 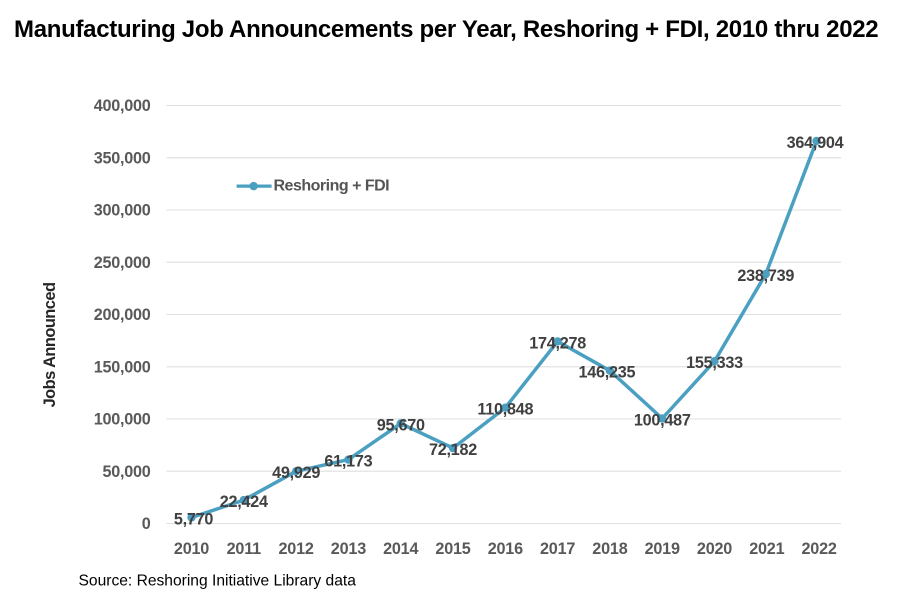 I want to click on svg-text: 2021, so click(x=766, y=549).